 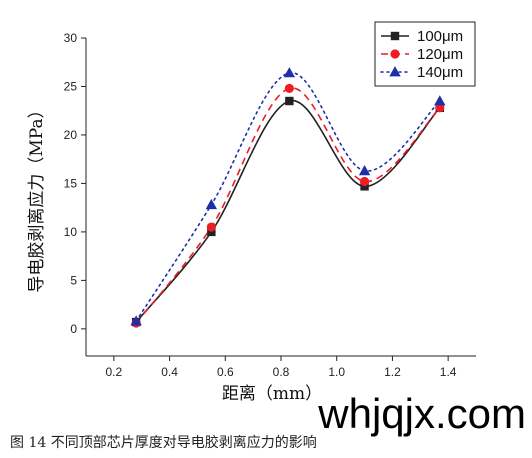 I want to click on x-tick-label: 0.6, so click(x=225, y=372).